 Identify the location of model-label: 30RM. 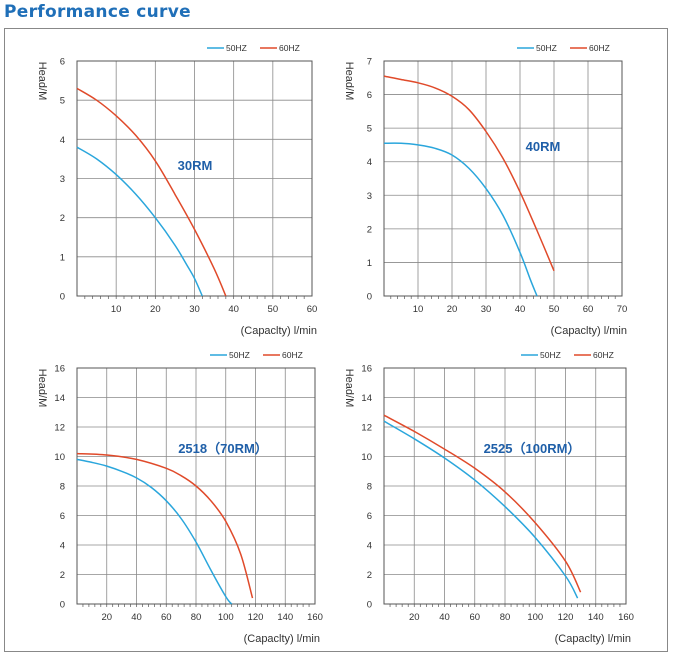
(195, 165).